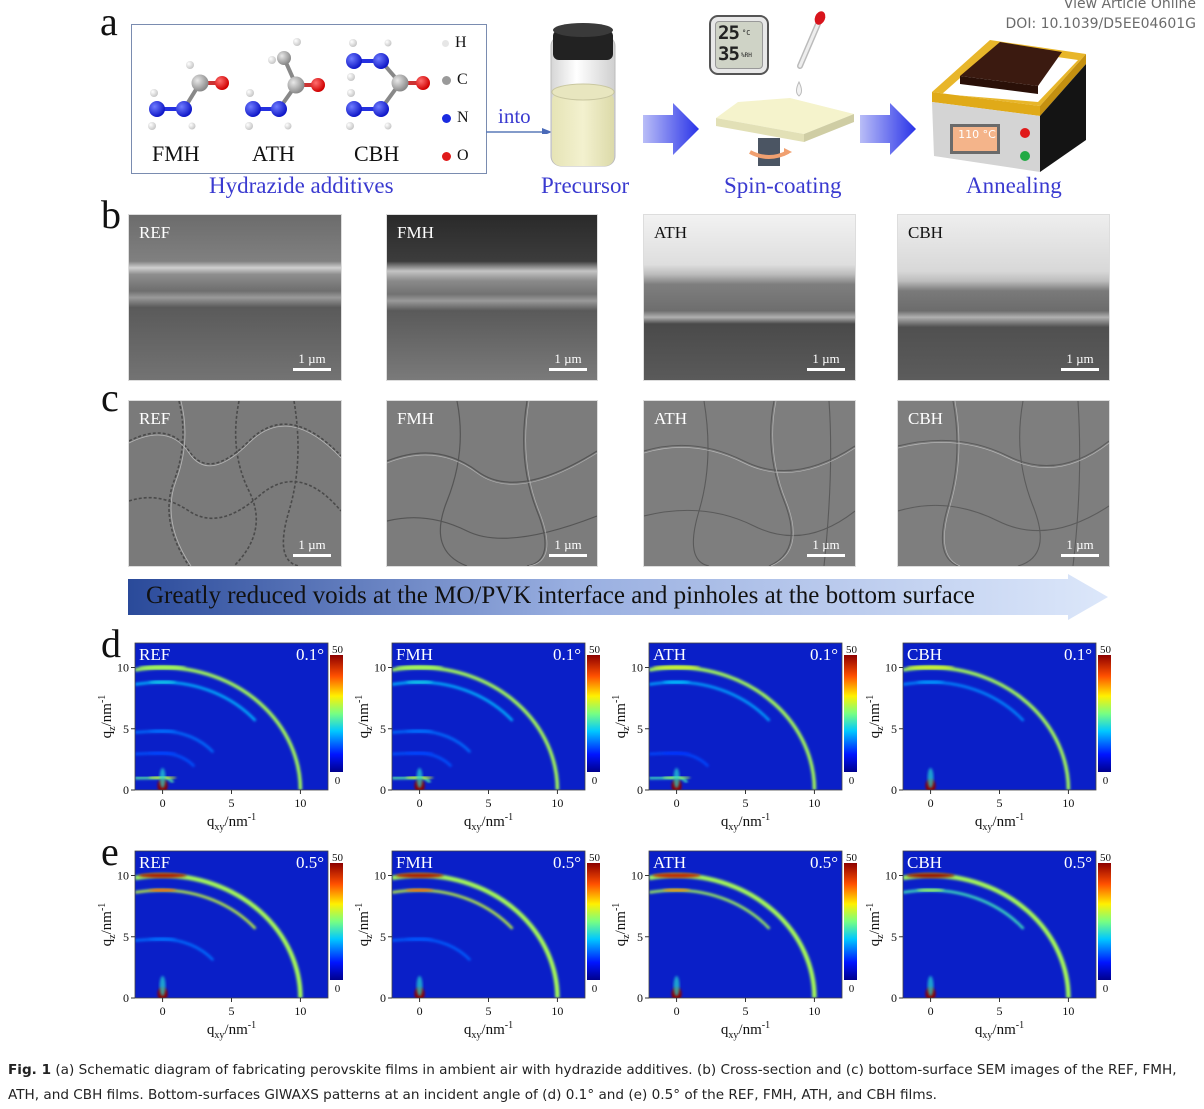 The height and width of the screenshot is (1109, 1204). Describe the element at coordinates (1003, 297) in the screenshot. I see `sem-cross-section-cbh: CBH 1 µm` at that location.